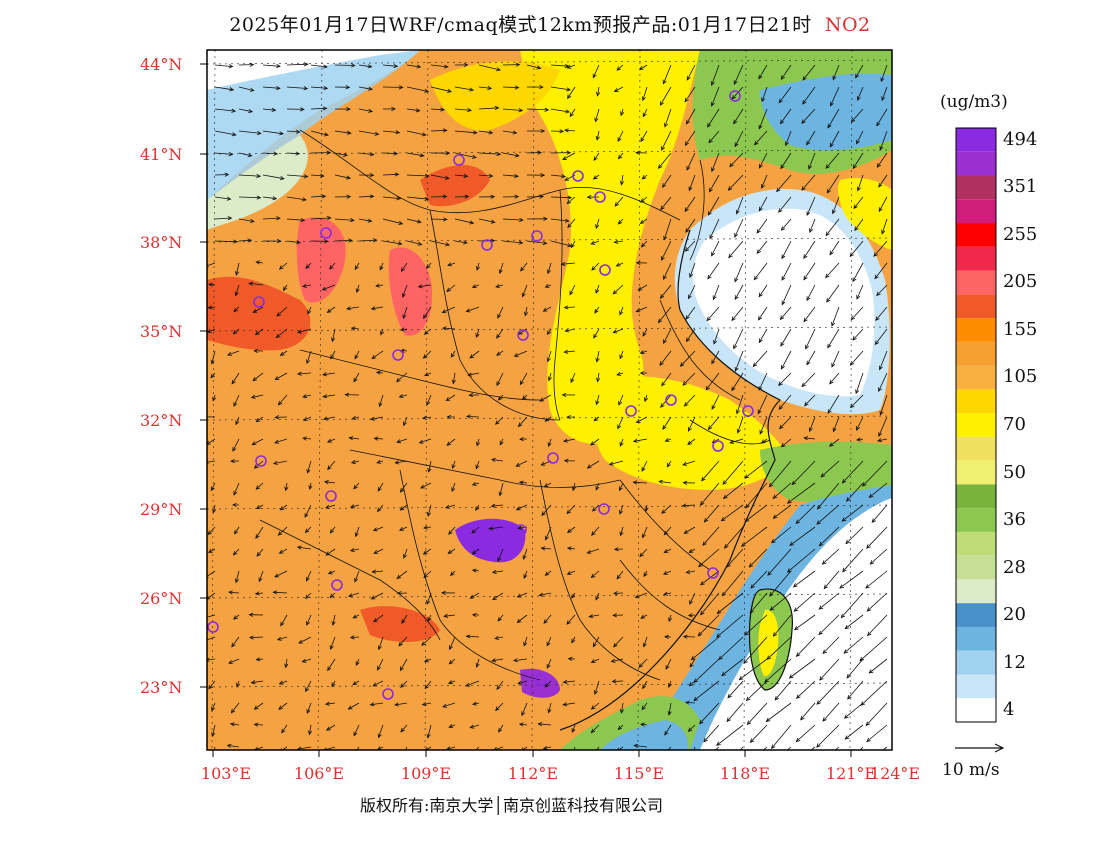 This screenshot has height=850, width=1100. I want to click on colorbar-label: 105, so click(1020, 377).